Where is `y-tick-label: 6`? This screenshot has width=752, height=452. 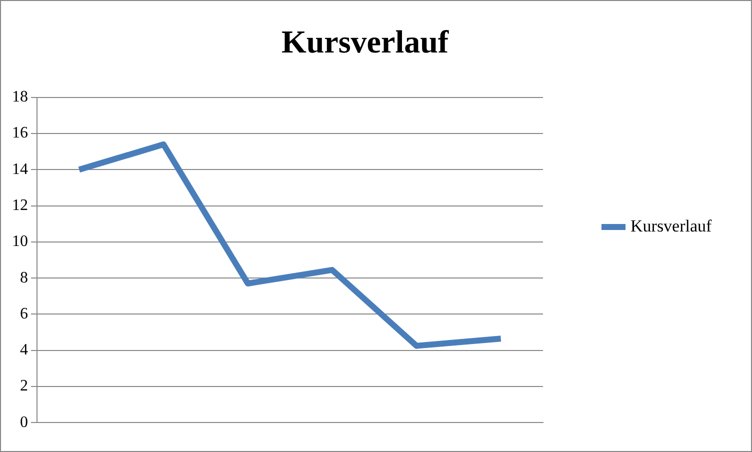
y-tick-label: 6 is located at coordinates (24, 313).